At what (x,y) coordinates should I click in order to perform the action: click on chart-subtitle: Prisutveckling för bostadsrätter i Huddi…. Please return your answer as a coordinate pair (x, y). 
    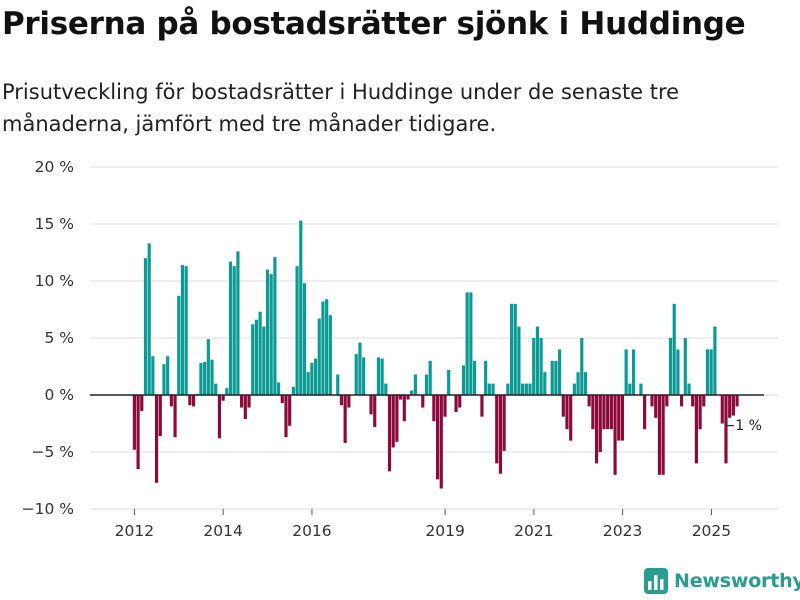
    Looking at the image, I should click on (341, 108).